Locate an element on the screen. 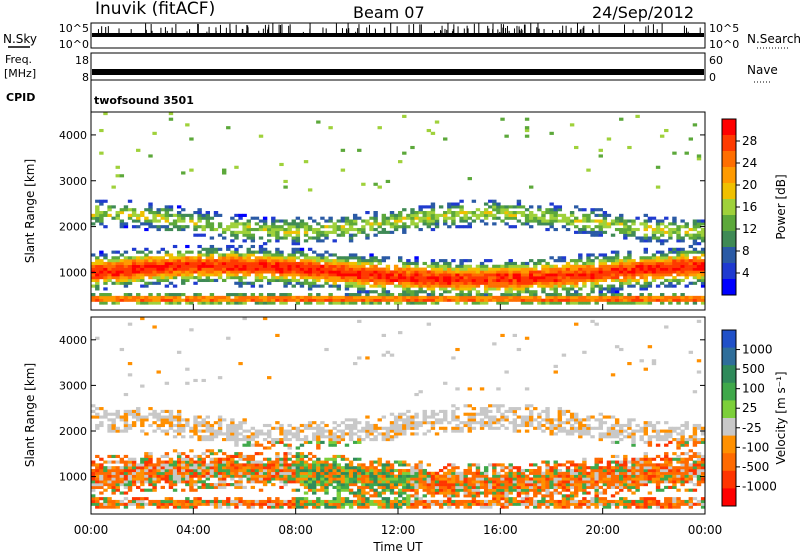 Image resolution: width=800 pixels, height=554 pixels. x-tick-label: 08:00 is located at coordinates (295, 530).